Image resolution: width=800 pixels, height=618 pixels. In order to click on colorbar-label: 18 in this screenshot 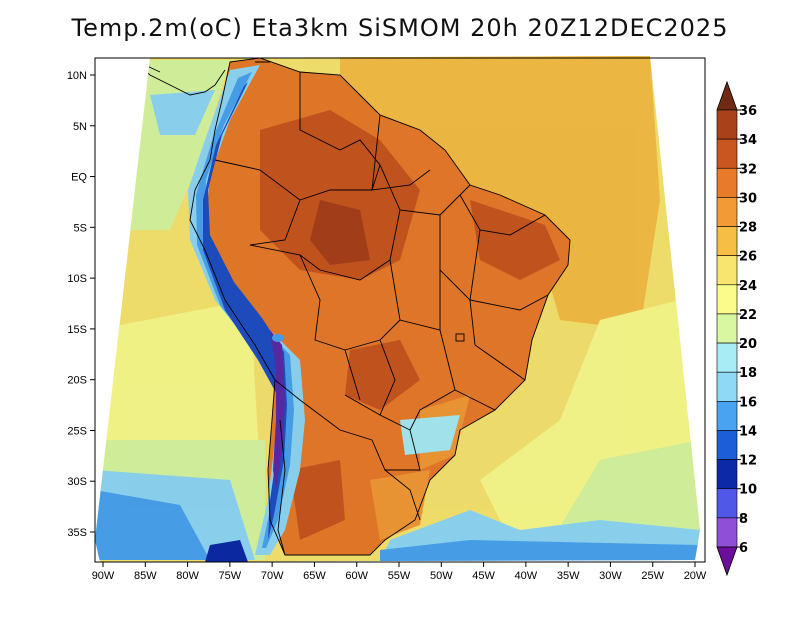, I will do `click(748, 373)`.